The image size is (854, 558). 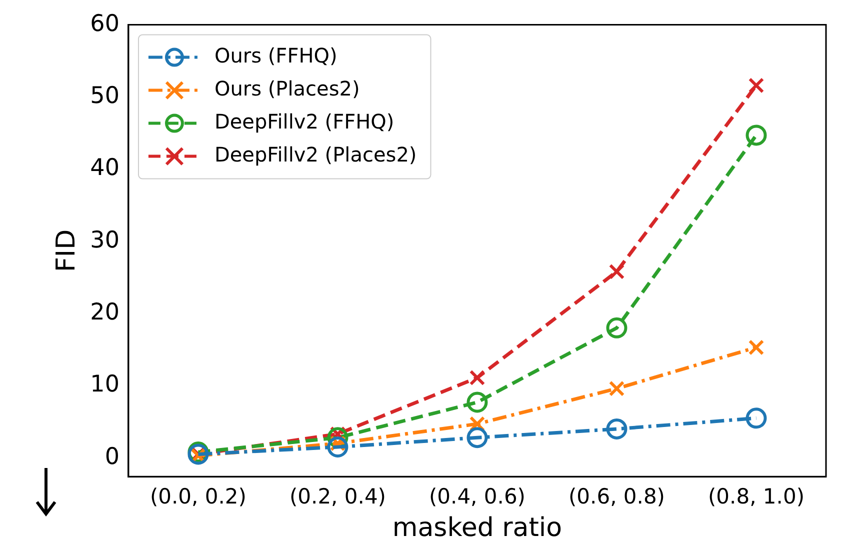 I want to click on y-tick-label: 50, so click(x=105, y=95).